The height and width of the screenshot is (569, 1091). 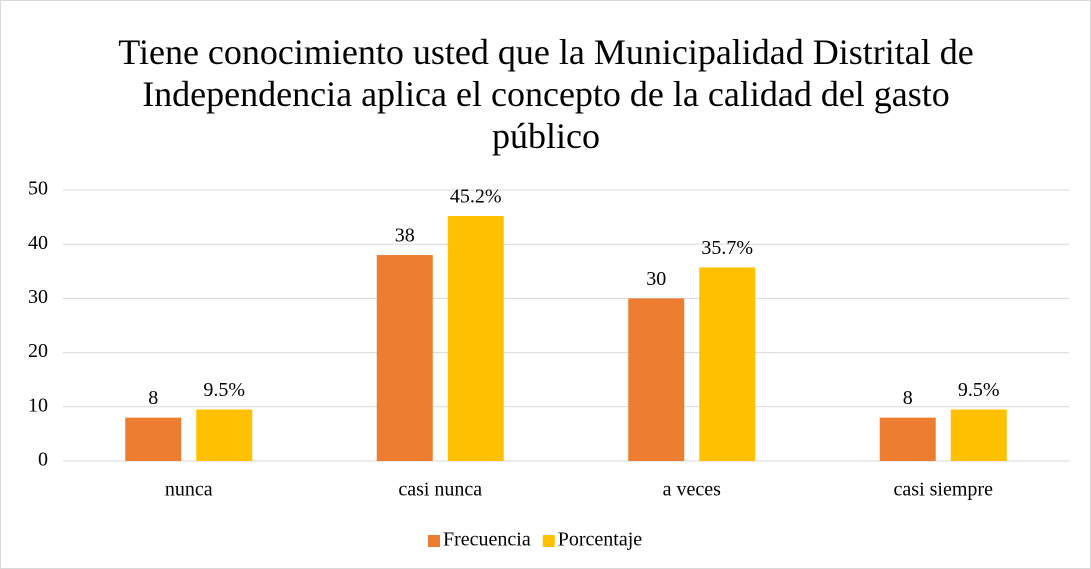 I want to click on y-tick-label: 50, so click(x=38, y=189).